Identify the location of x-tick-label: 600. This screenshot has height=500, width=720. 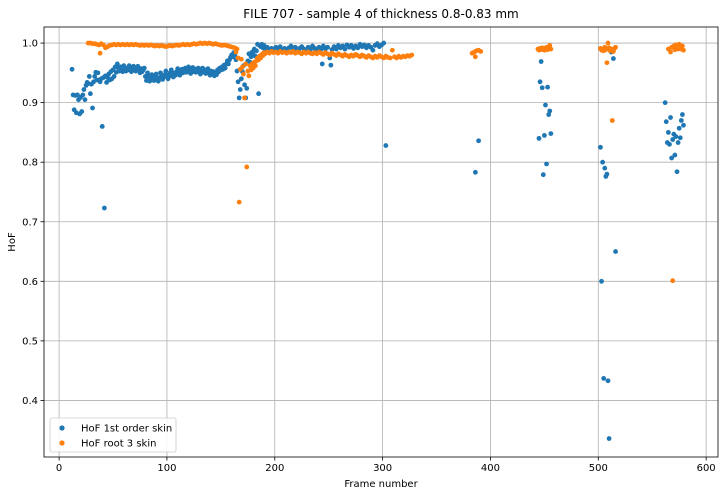
(706, 468).